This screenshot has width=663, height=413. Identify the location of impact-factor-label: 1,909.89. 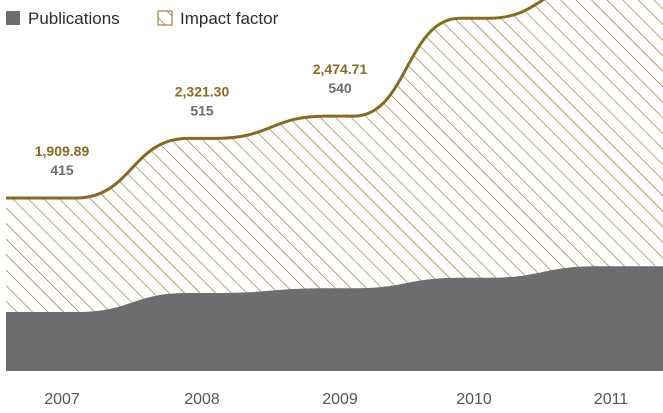
(62, 151).